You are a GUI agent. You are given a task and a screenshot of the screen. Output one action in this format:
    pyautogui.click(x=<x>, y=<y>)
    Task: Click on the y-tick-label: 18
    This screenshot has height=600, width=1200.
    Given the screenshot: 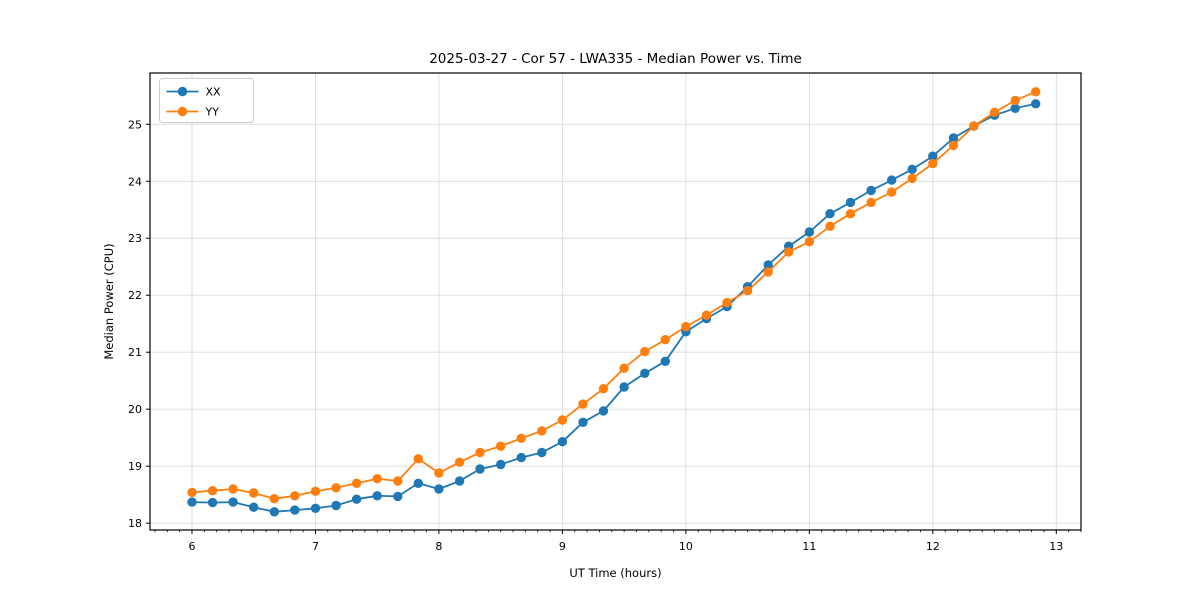 What is the action you would take?
    pyautogui.click(x=135, y=523)
    